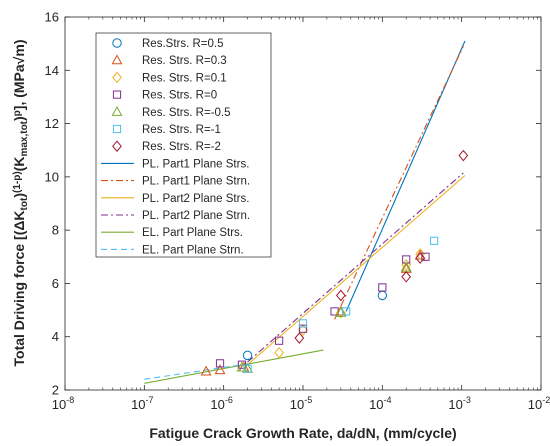 The width and height of the screenshot is (550, 446). I want to click on x-tick-label-4: 10⁻⁴, so click(380, 403).